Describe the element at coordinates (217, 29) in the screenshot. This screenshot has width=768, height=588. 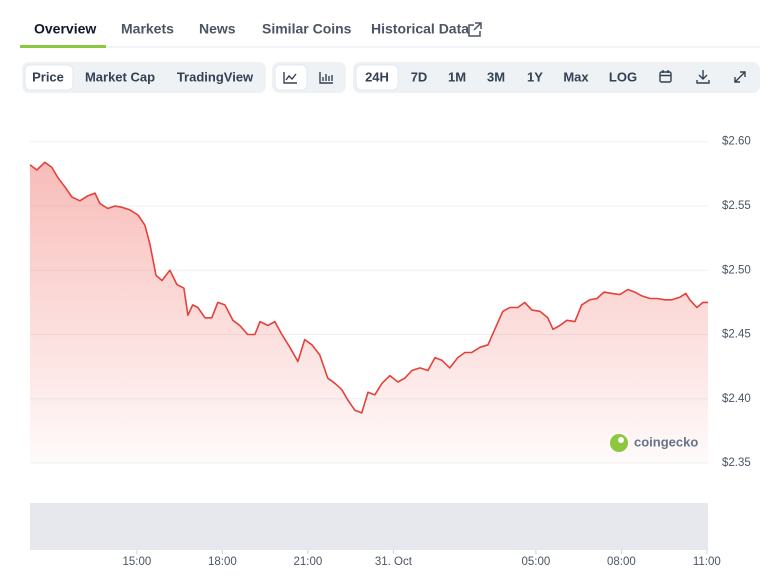
I see `tab: News` at that location.